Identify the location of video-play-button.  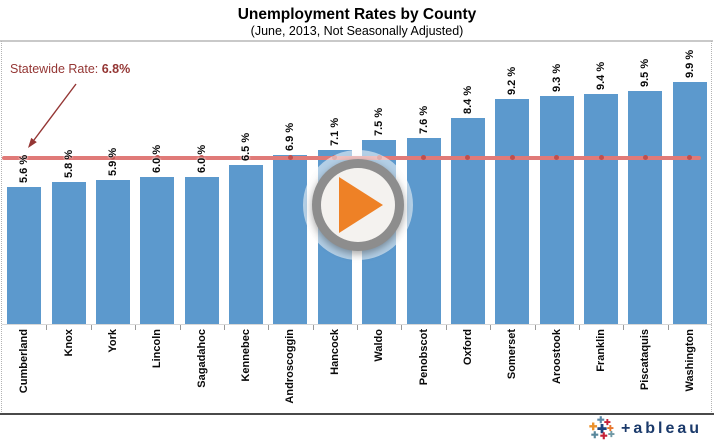
(358, 205).